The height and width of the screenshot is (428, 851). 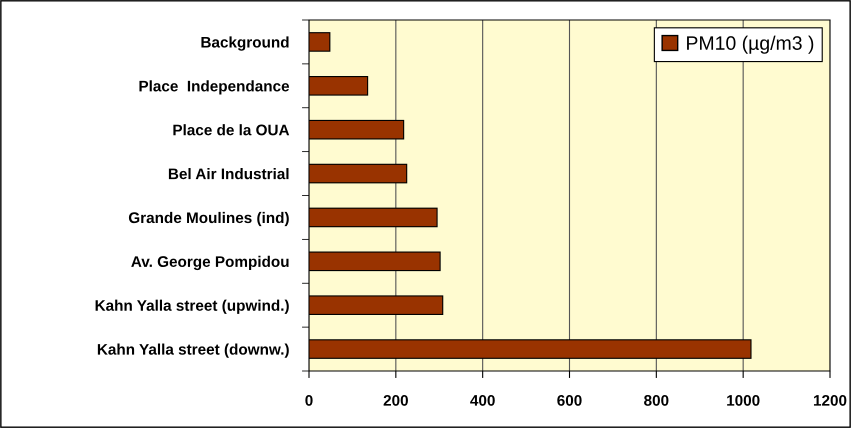 I want to click on x-tick-label: 200, so click(x=396, y=400).